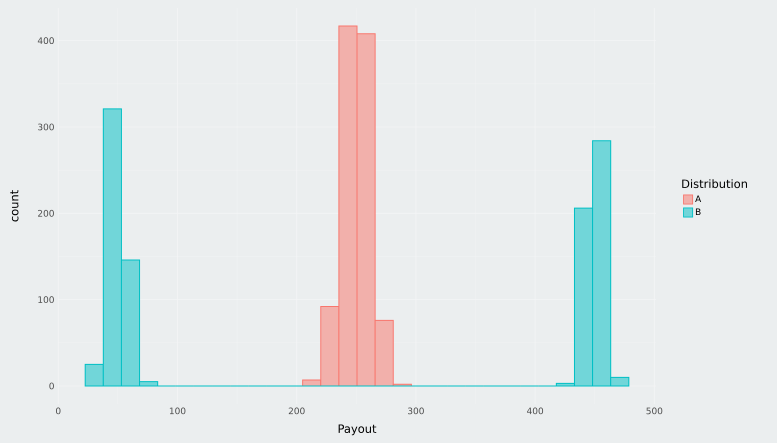  I want to click on legend-title: Distribution, so click(714, 183).